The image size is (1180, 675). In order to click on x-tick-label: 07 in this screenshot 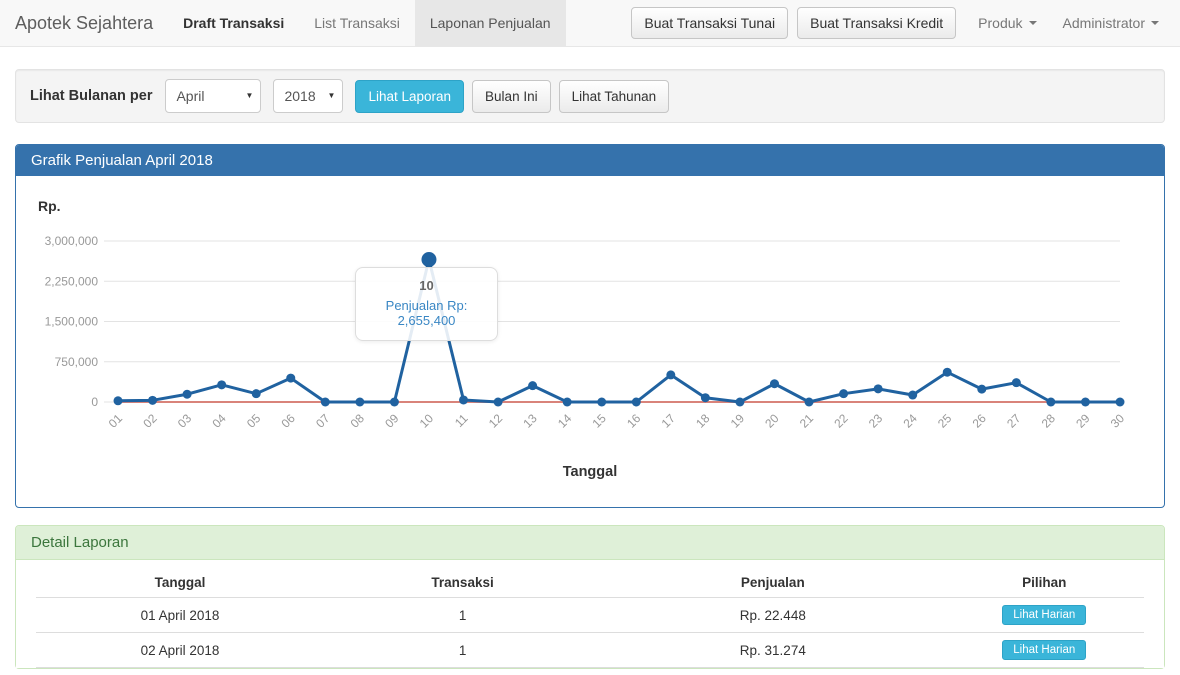, I will do `click(323, 421)`.